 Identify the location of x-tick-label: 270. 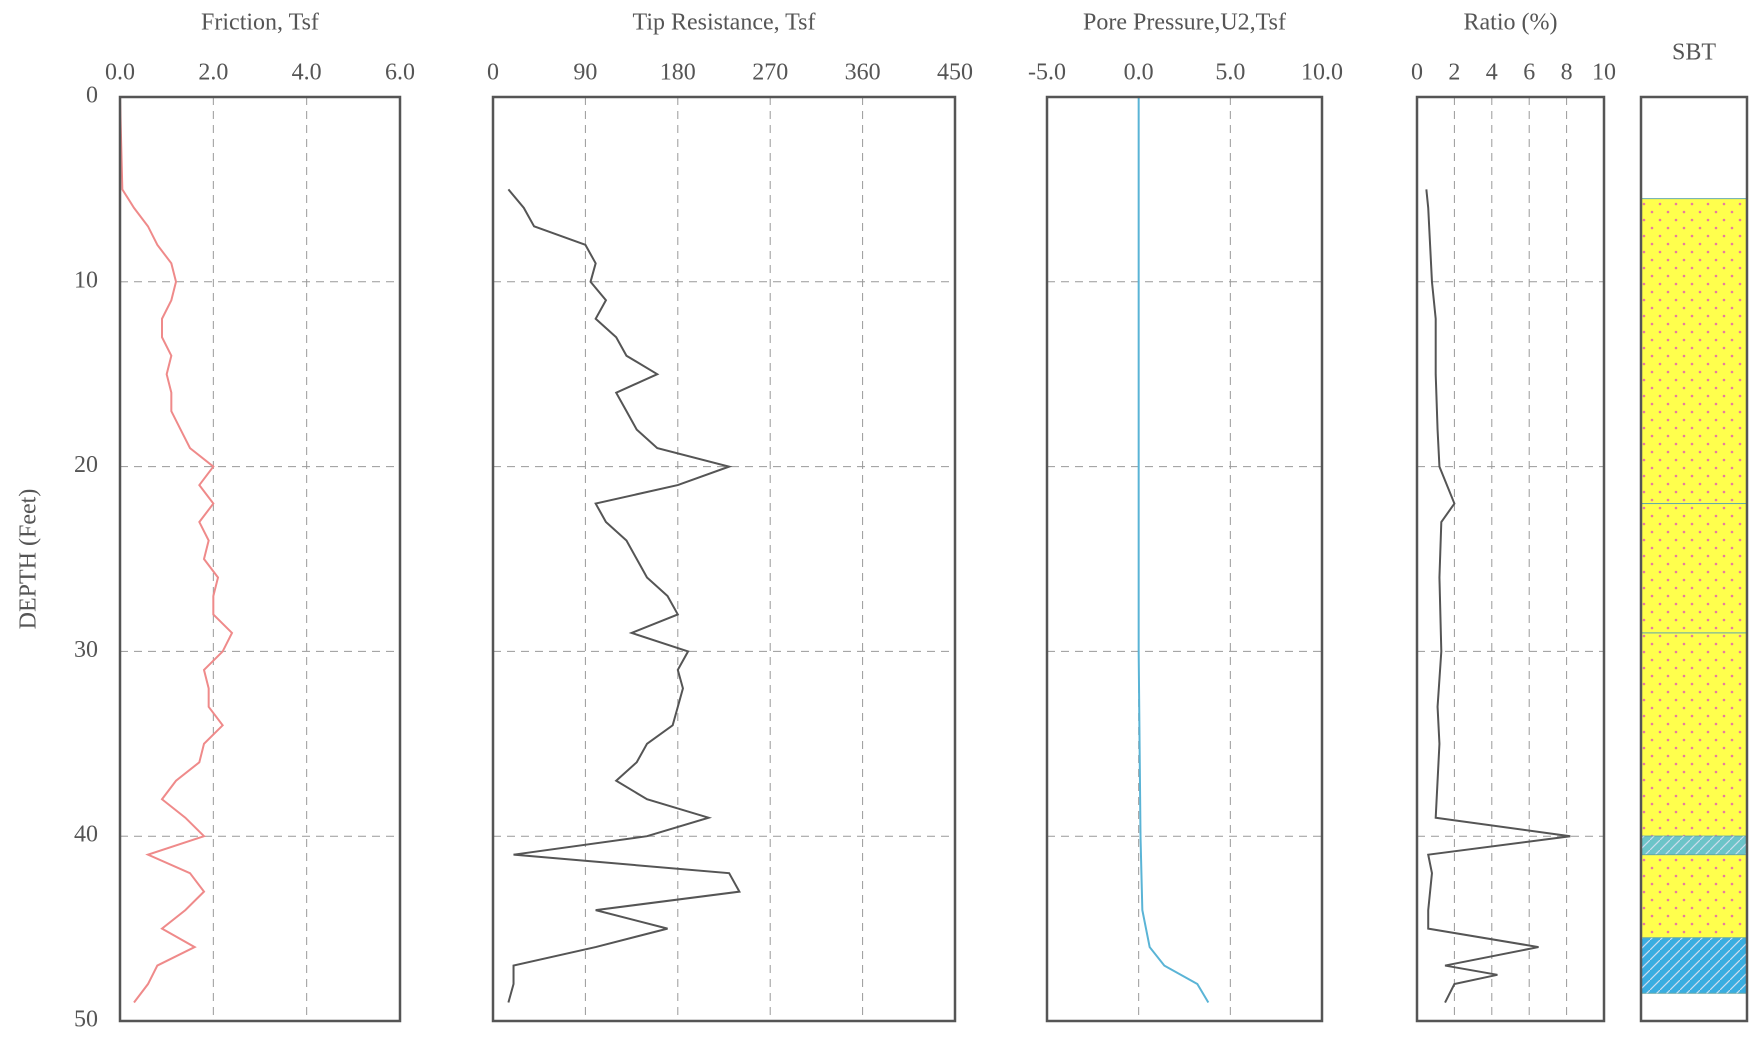
(770, 73).